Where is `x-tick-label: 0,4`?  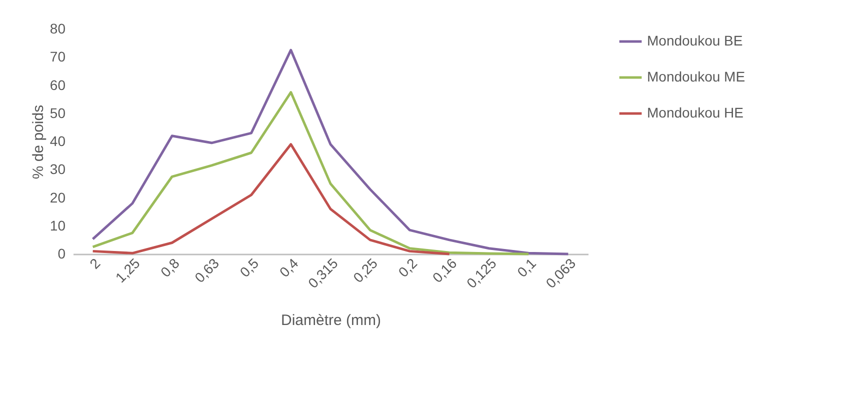
x-tick-label: 0,4 is located at coordinates (289, 267).